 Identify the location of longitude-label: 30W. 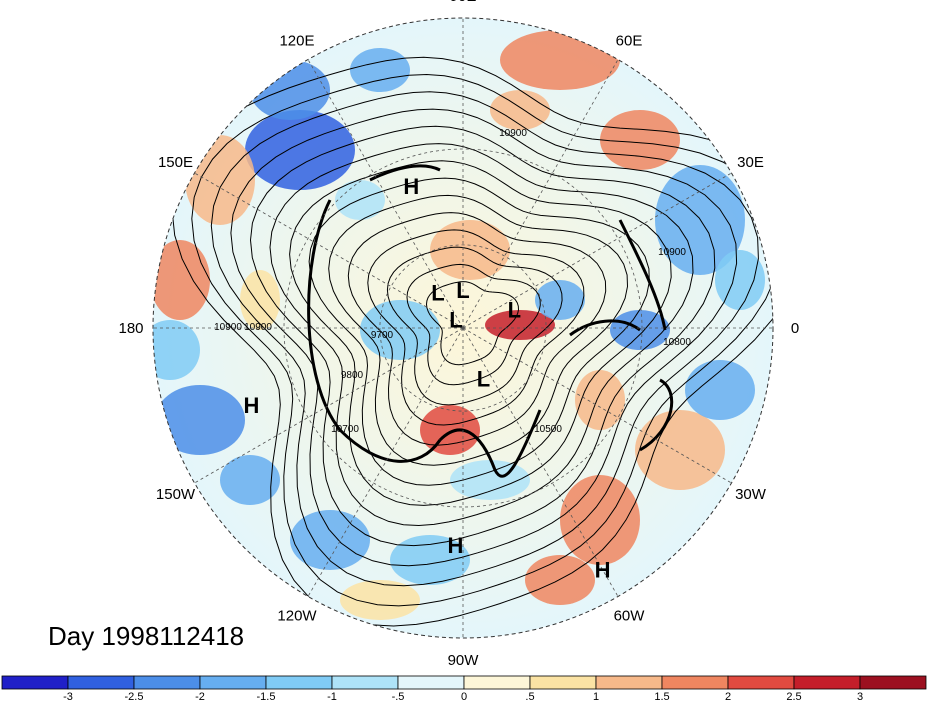
(751, 494).